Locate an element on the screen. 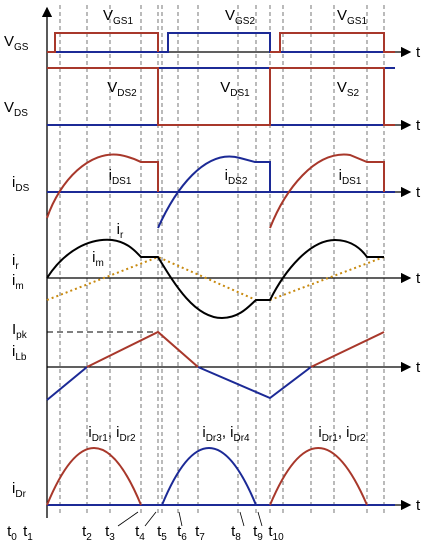 This screenshot has height=550, width=427. subscript: DS2 is located at coordinates (127, 93).